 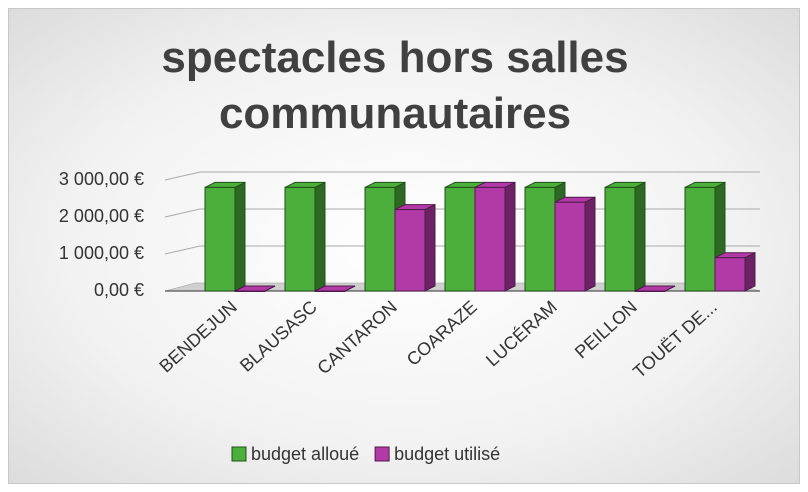 What do you see at coordinates (356, 338) in the screenshot?
I see `x-tick-label: CANTARON` at bounding box center [356, 338].